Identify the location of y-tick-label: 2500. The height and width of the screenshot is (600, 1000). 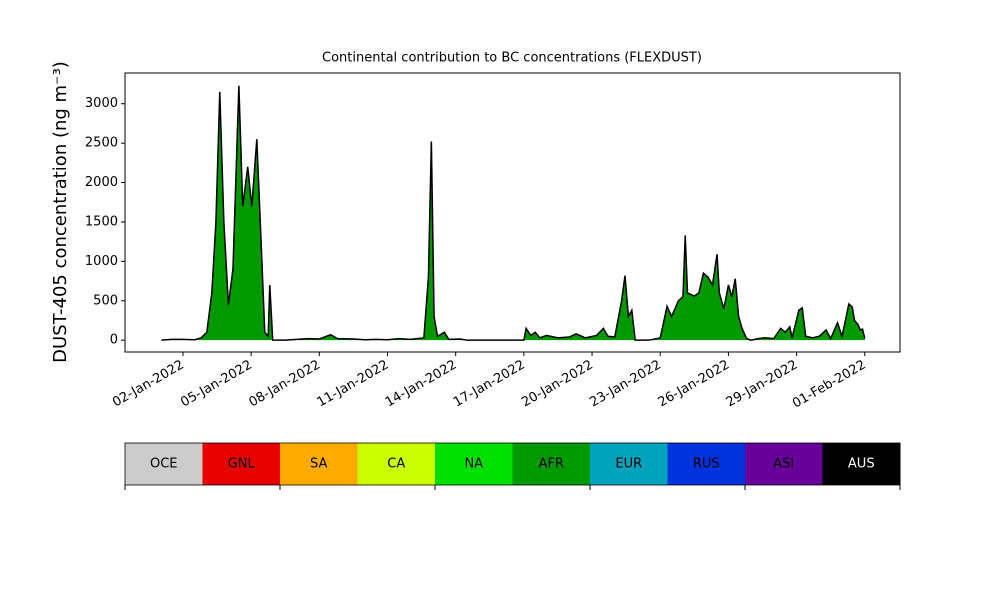
(101, 143).